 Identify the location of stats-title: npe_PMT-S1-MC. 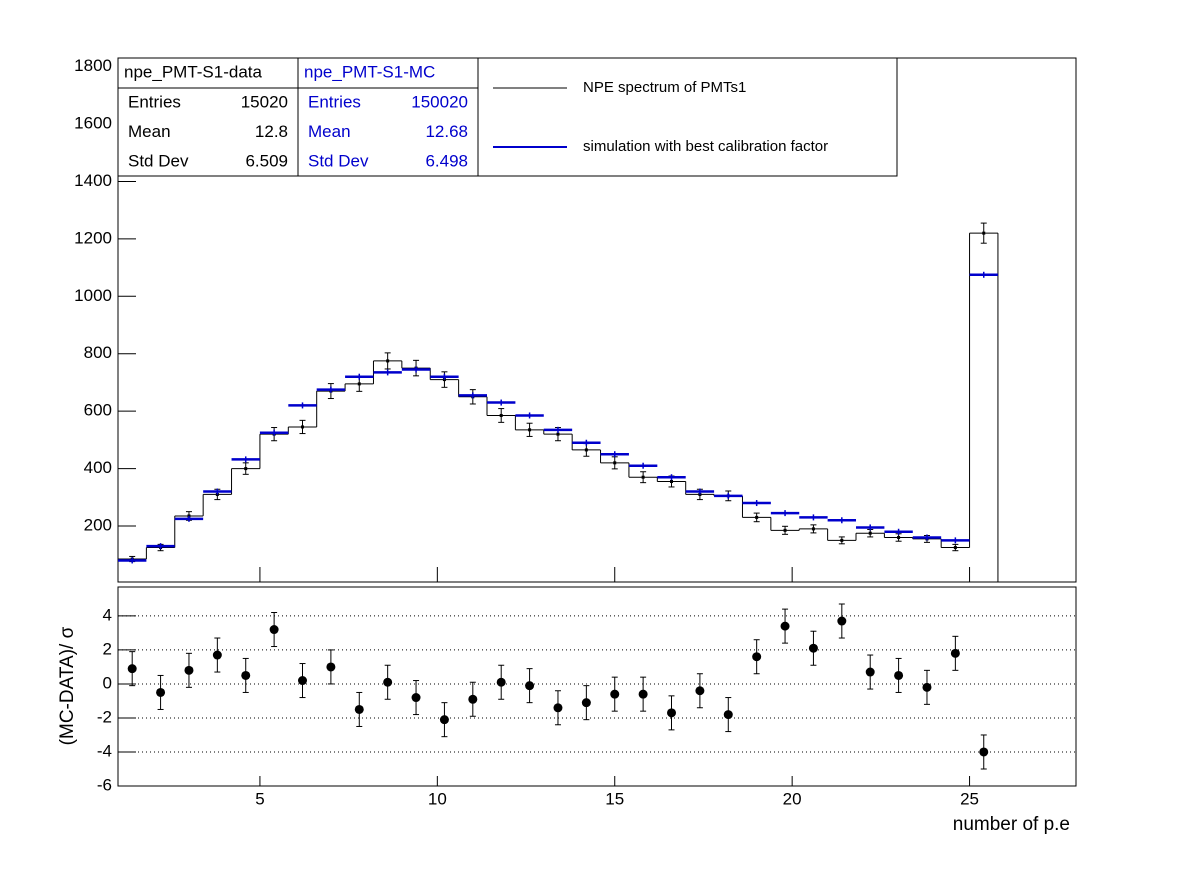
(369, 71).